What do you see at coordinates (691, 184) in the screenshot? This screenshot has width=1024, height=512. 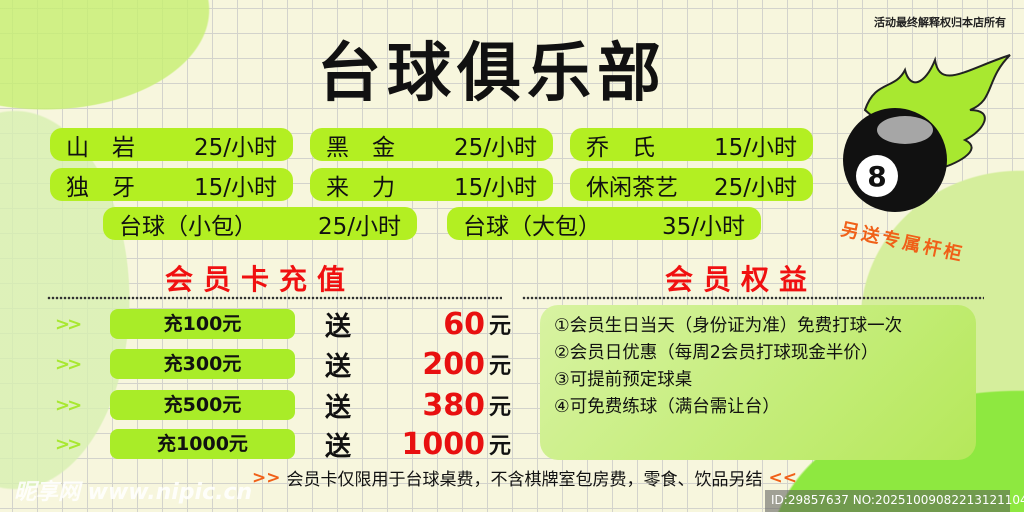 I see `price-pill: 休闲茶艺 25/小时` at bounding box center [691, 184].